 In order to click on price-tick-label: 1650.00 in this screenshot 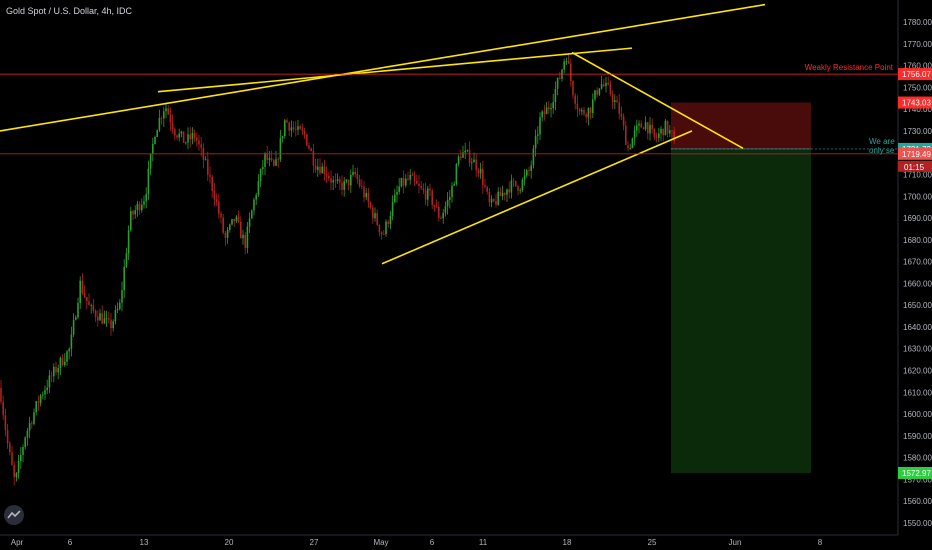, I will do `click(917, 305)`.